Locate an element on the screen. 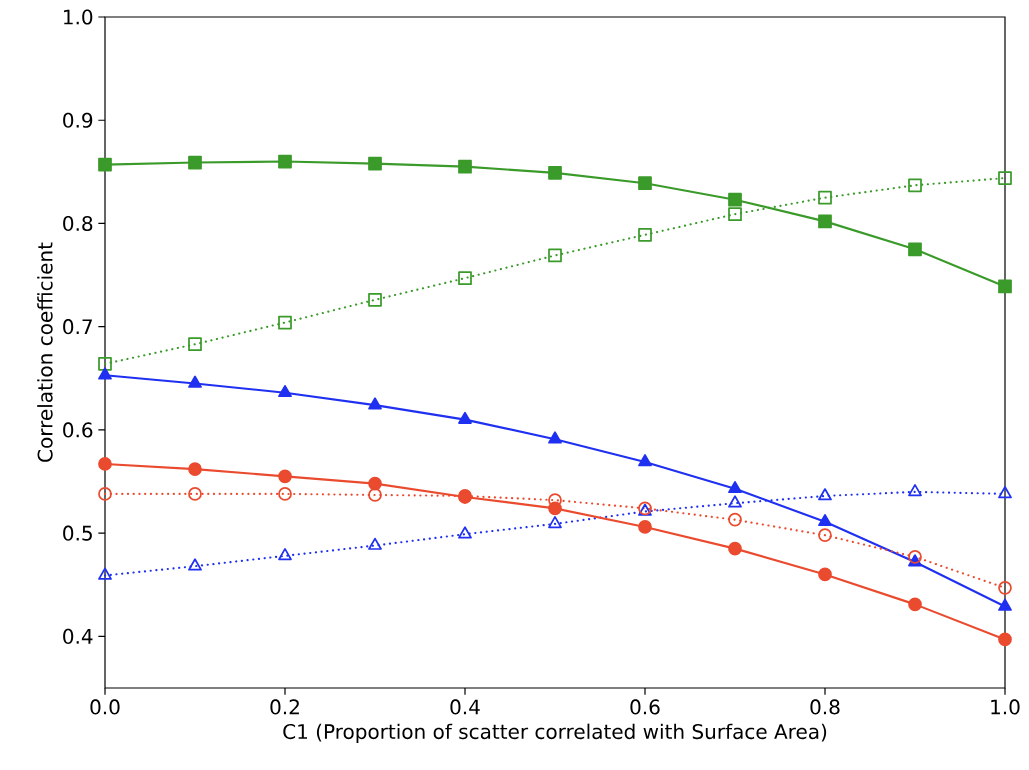  x-tick-label: 0.8 is located at coordinates (825, 707).